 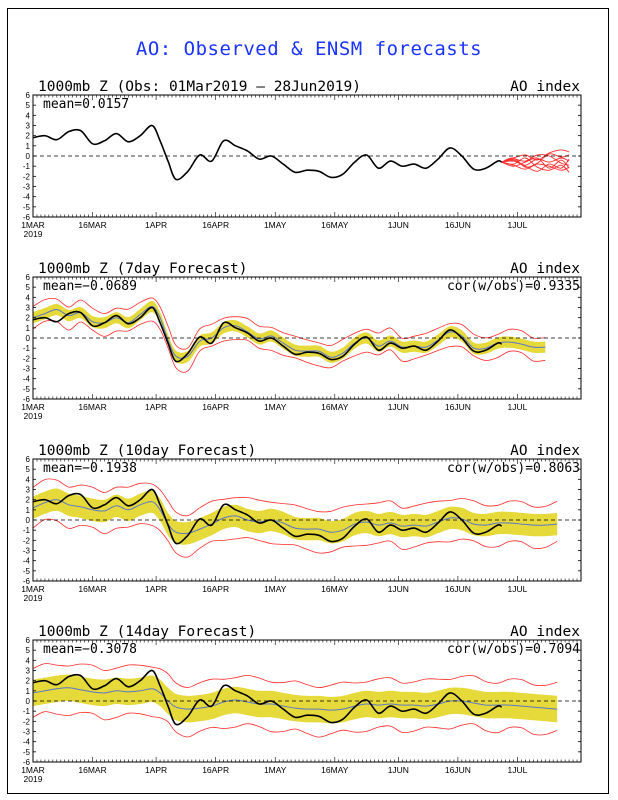 I want to click on figure-title: AO: Observed & ENSM forecasts, so click(x=309, y=49).